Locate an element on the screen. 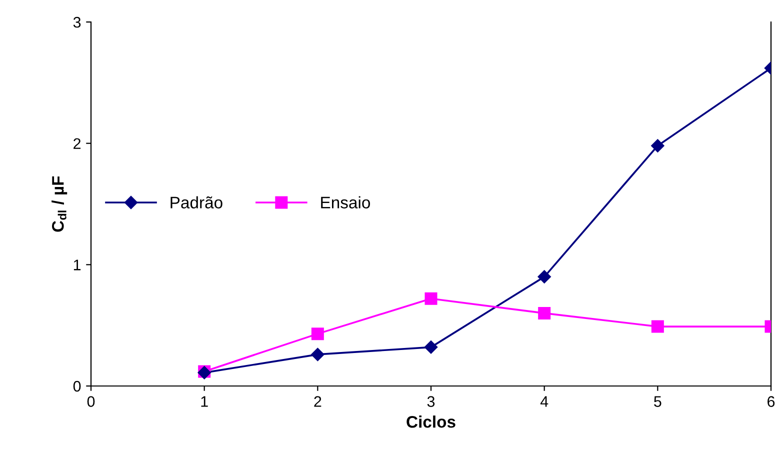 This screenshot has height=461, width=784. x-tick-label: 1 is located at coordinates (204, 401).